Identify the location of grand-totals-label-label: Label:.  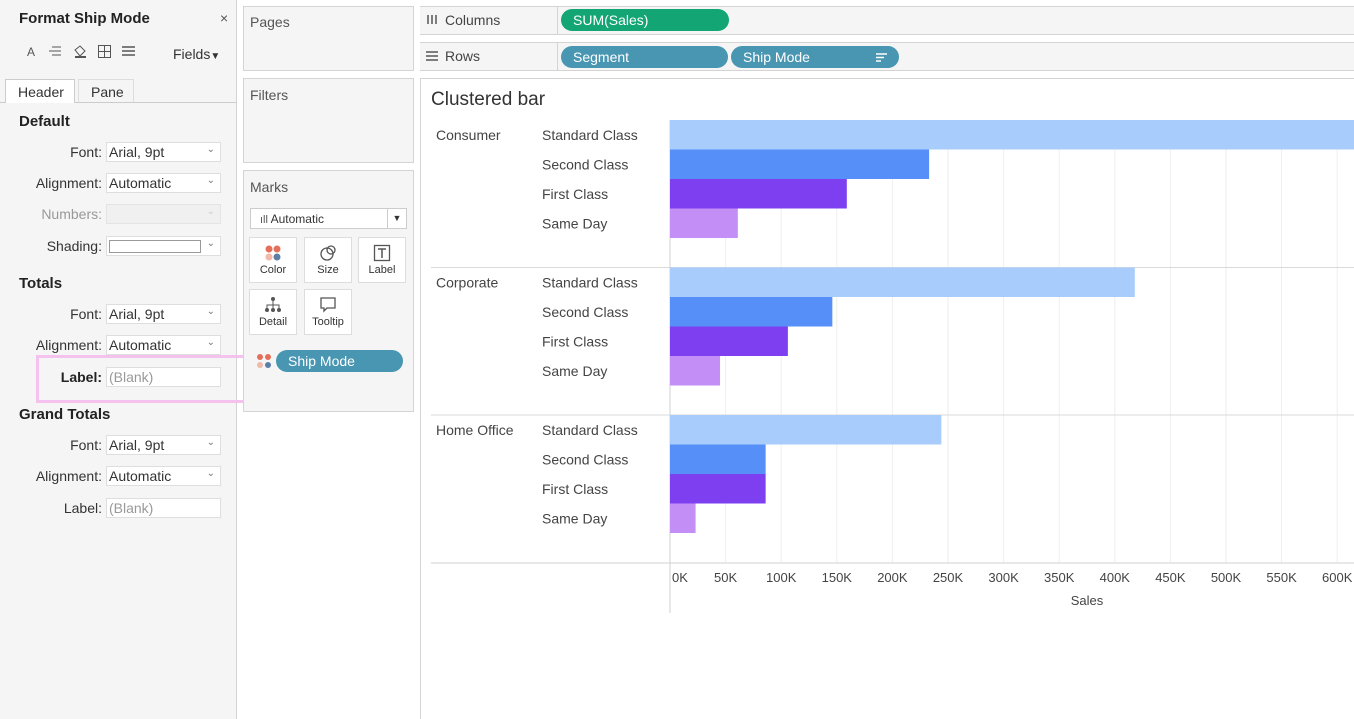
(82, 508).